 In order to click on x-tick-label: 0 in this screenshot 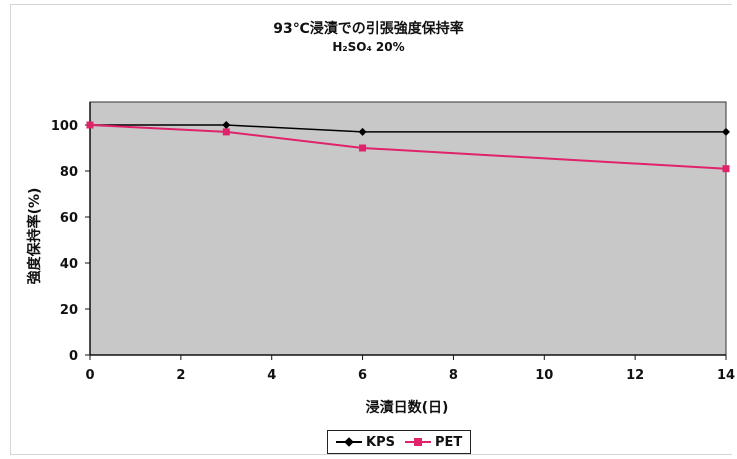, I will do `click(89, 375)`.